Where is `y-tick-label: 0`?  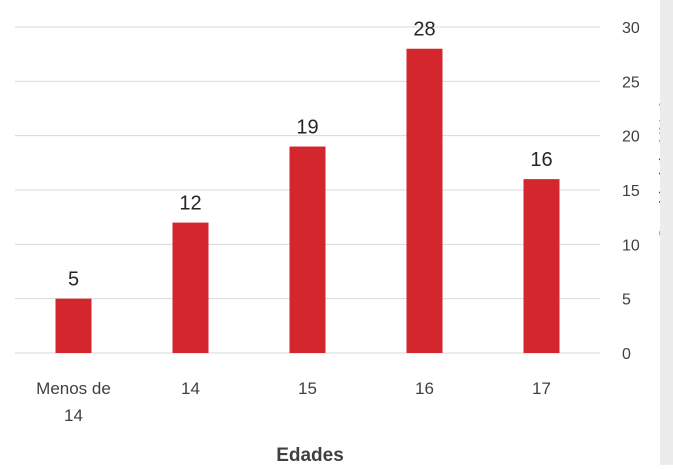 y-tick-label: 0 is located at coordinates (626, 354).